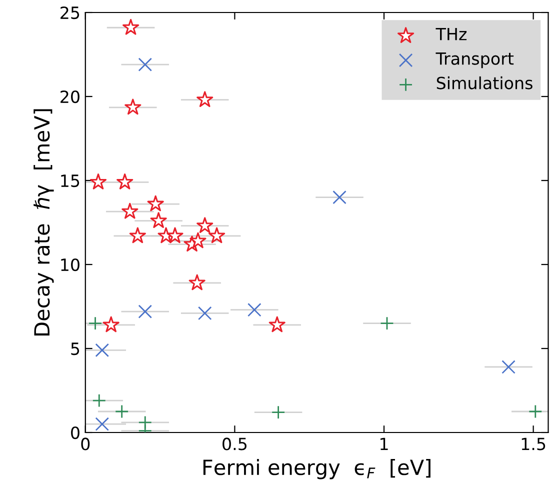 The image size is (551, 500). What do you see at coordinates (70, 13) in the screenshot?
I see `y-tick-label: 25` at bounding box center [70, 13].